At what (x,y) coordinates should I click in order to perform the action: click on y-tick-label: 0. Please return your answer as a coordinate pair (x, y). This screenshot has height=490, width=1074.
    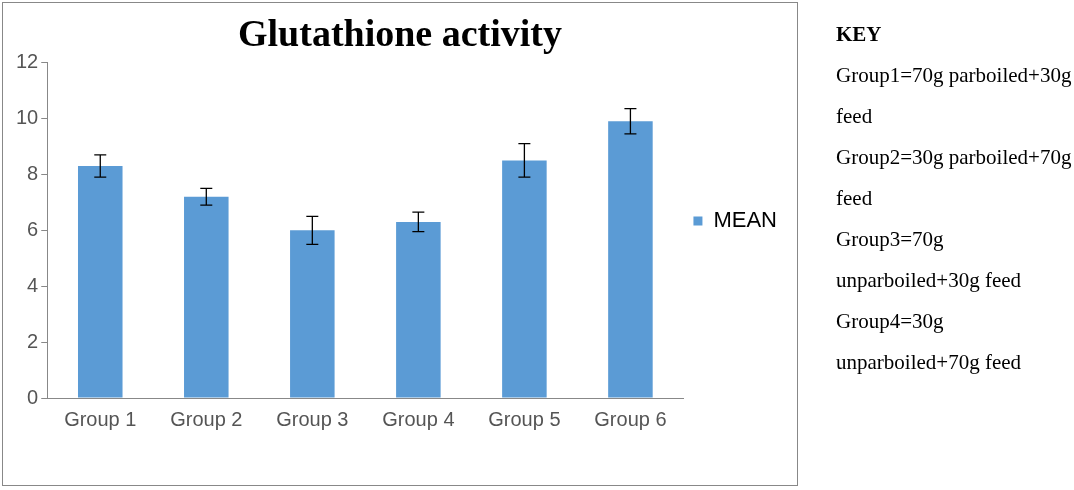
    Looking at the image, I should click on (33, 396).